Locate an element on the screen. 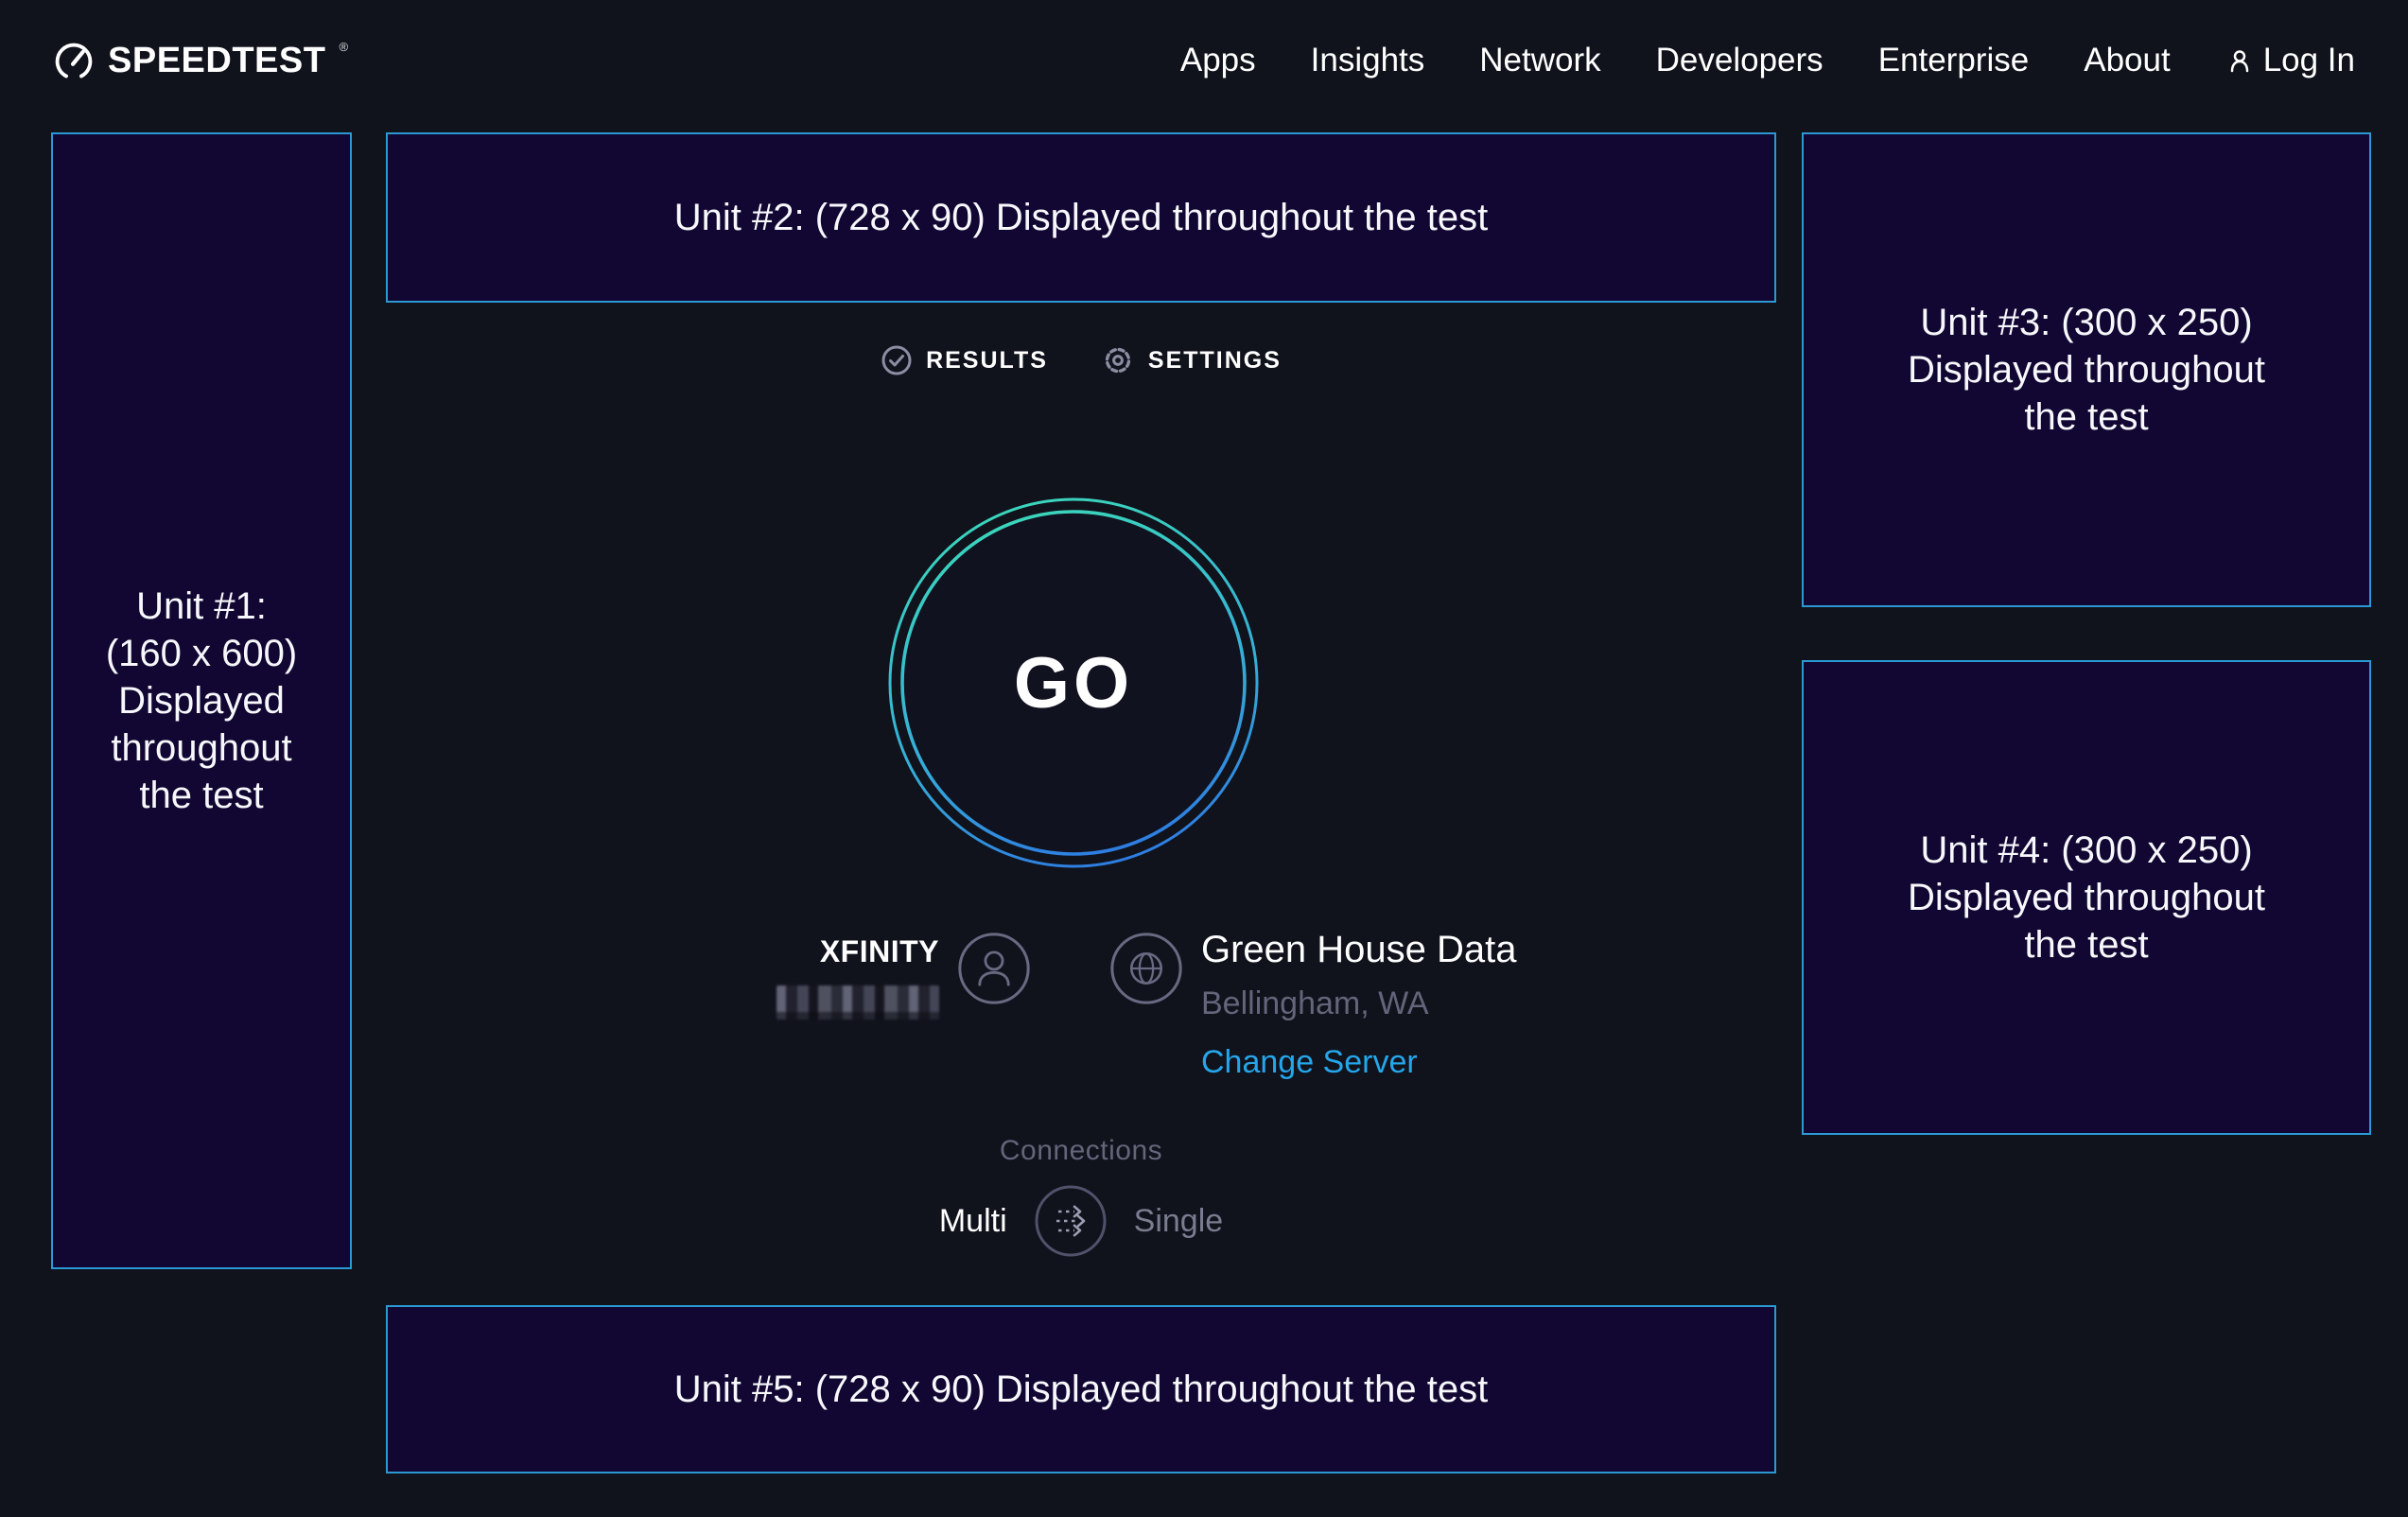  go-button-rings is located at coordinates (1073, 682).